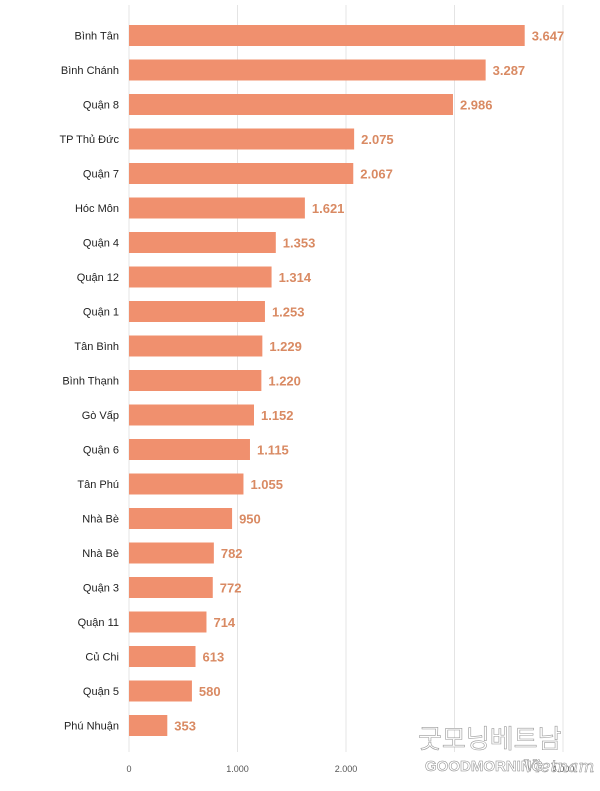 The image size is (600, 791). What do you see at coordinates (231, 588) in the screenshot?
I see `value-label: 772` at bounding box center [231, 588].